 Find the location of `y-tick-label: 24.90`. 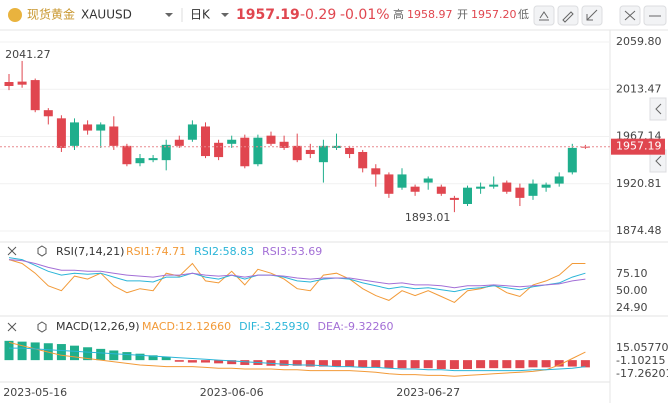

y-tick-label: 24.90 is located at coordinates (632, 307).